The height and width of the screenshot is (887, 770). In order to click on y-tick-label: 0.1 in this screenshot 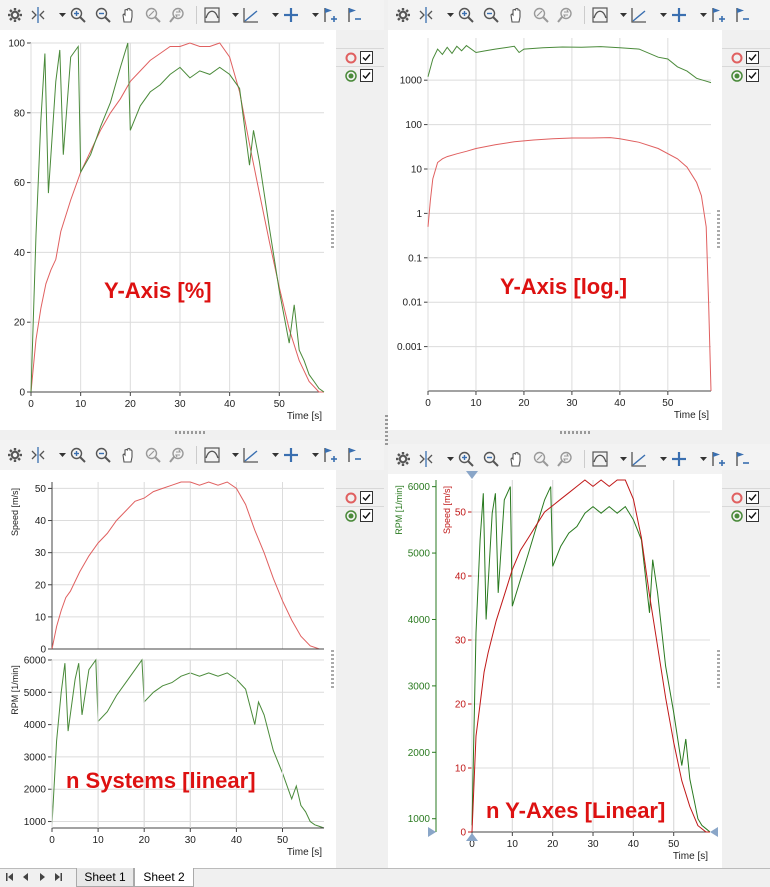, I will do `click(415, 258)`.